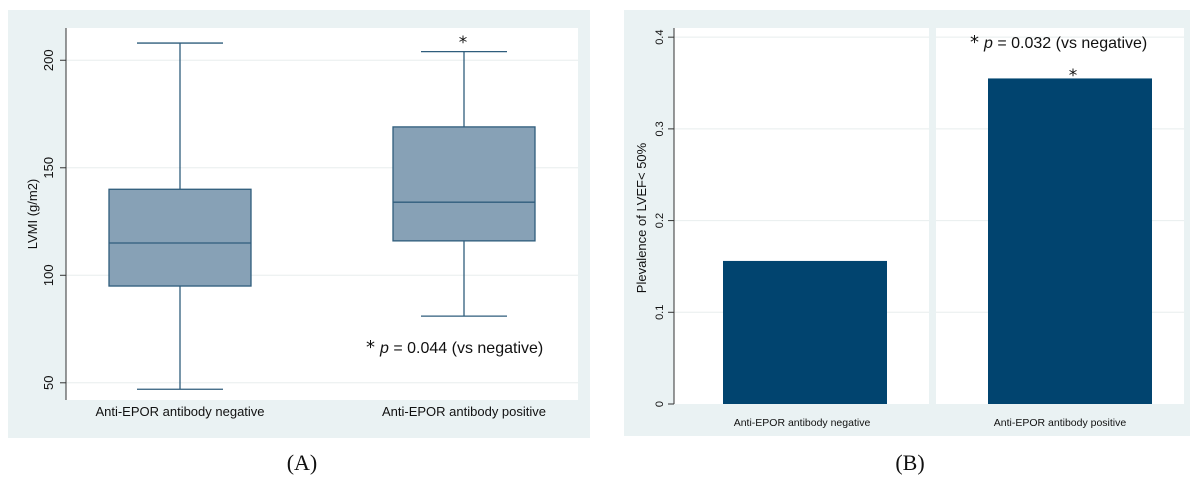 Image resolution: width=1198 pixels, height=478 pixels. I want to click on panel-a-annotation-star: *, so click(370, 347).